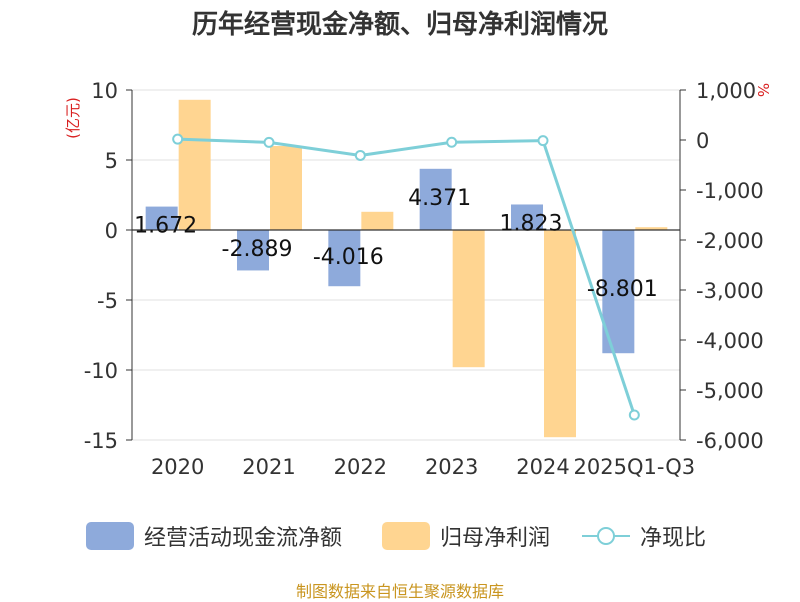 The height and width of the screenshot is (602, 800). Describe the element at coordinates (101, 441) in the screenshot. I see `left-tick-label: -15` at that location.